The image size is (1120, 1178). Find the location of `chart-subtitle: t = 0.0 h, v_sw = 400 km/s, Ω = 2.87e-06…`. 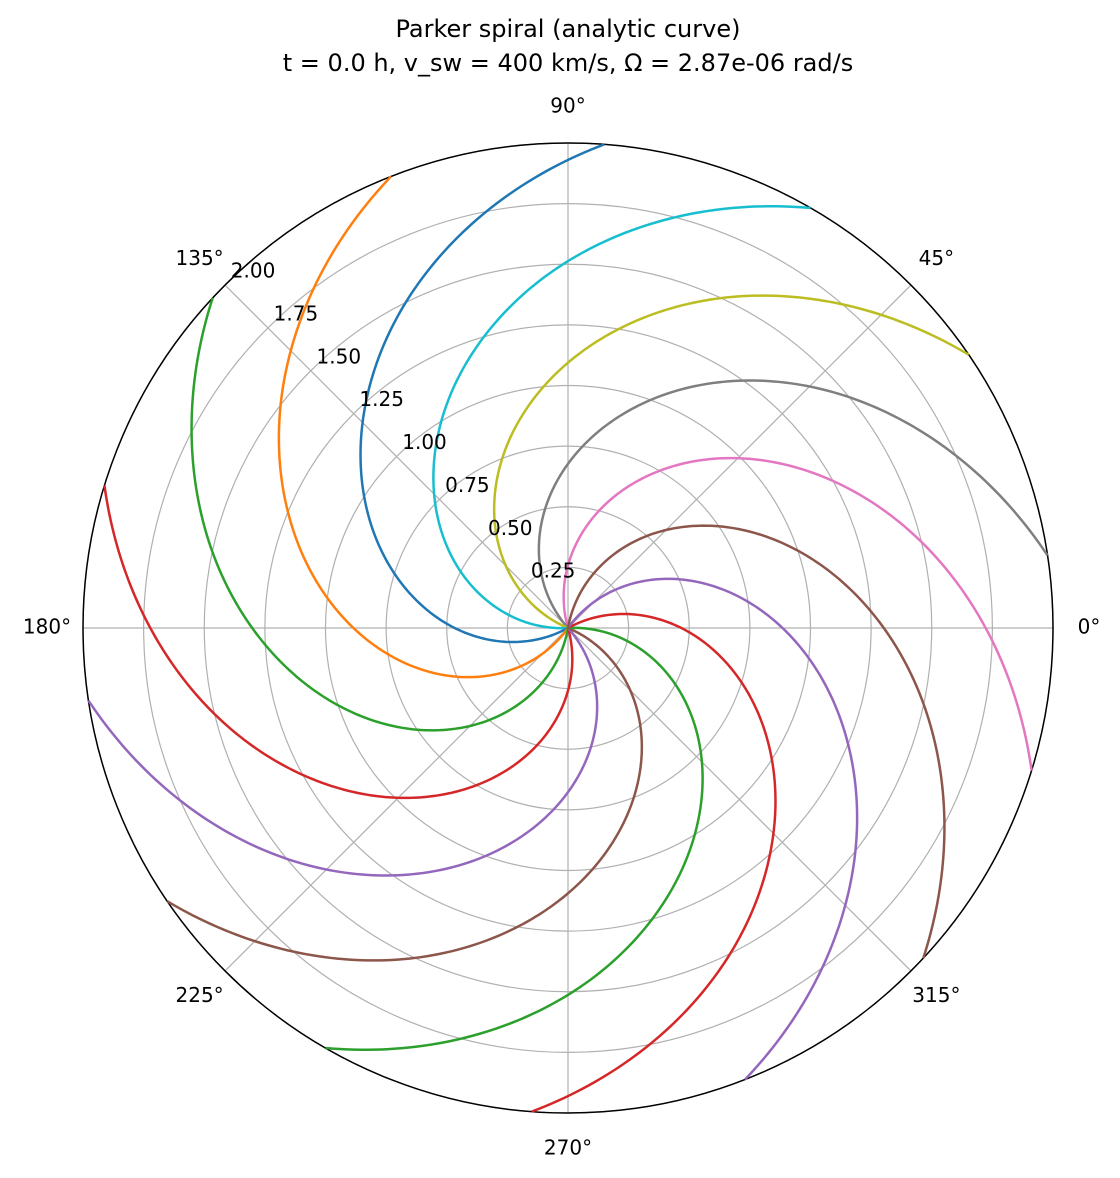

chart-subtitle: t = 0.0 h, v_sw = 400 km/s, Ω = 2.87e-06… is located at coordinates (568, 63).